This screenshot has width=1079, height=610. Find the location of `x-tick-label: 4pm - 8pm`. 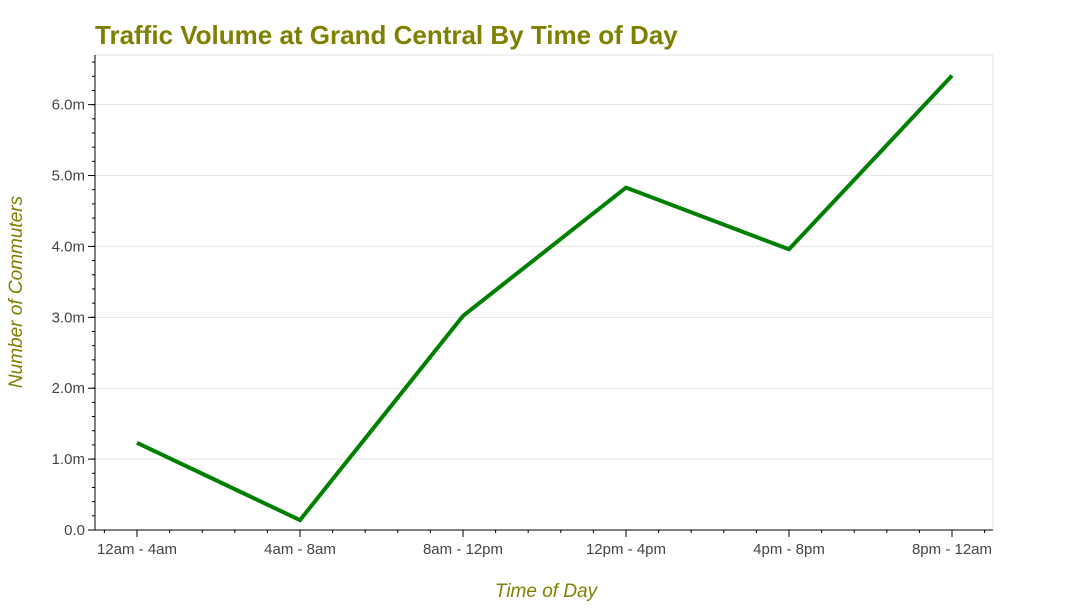

x-tick-label: 4pm - 8pm is located at coordinates (789, 549).